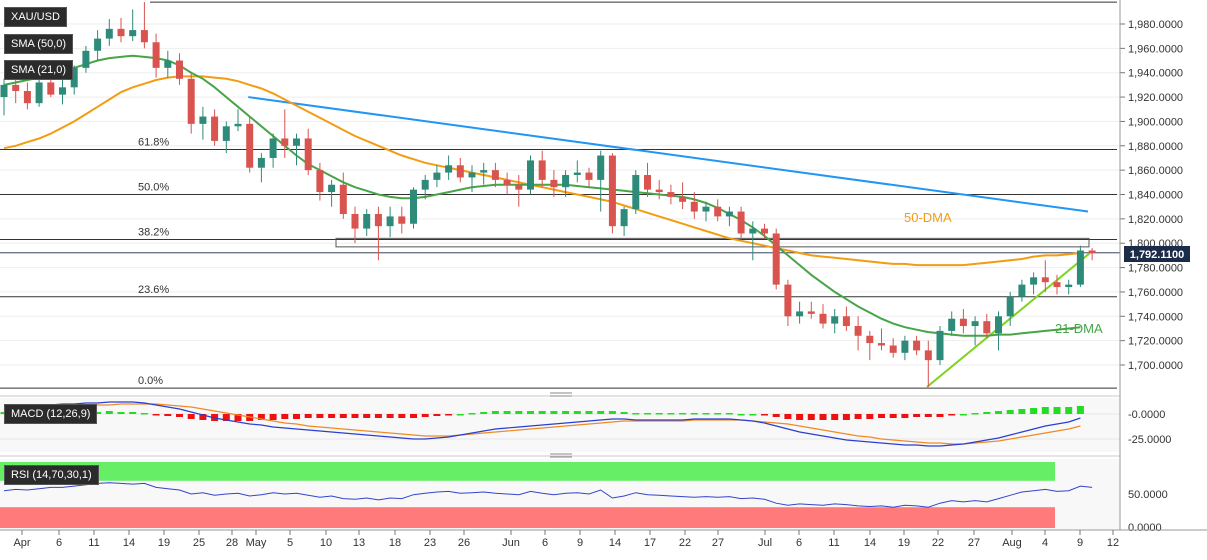  I want to click on dma50-annotation: 50-DMA, so click(928, 217).